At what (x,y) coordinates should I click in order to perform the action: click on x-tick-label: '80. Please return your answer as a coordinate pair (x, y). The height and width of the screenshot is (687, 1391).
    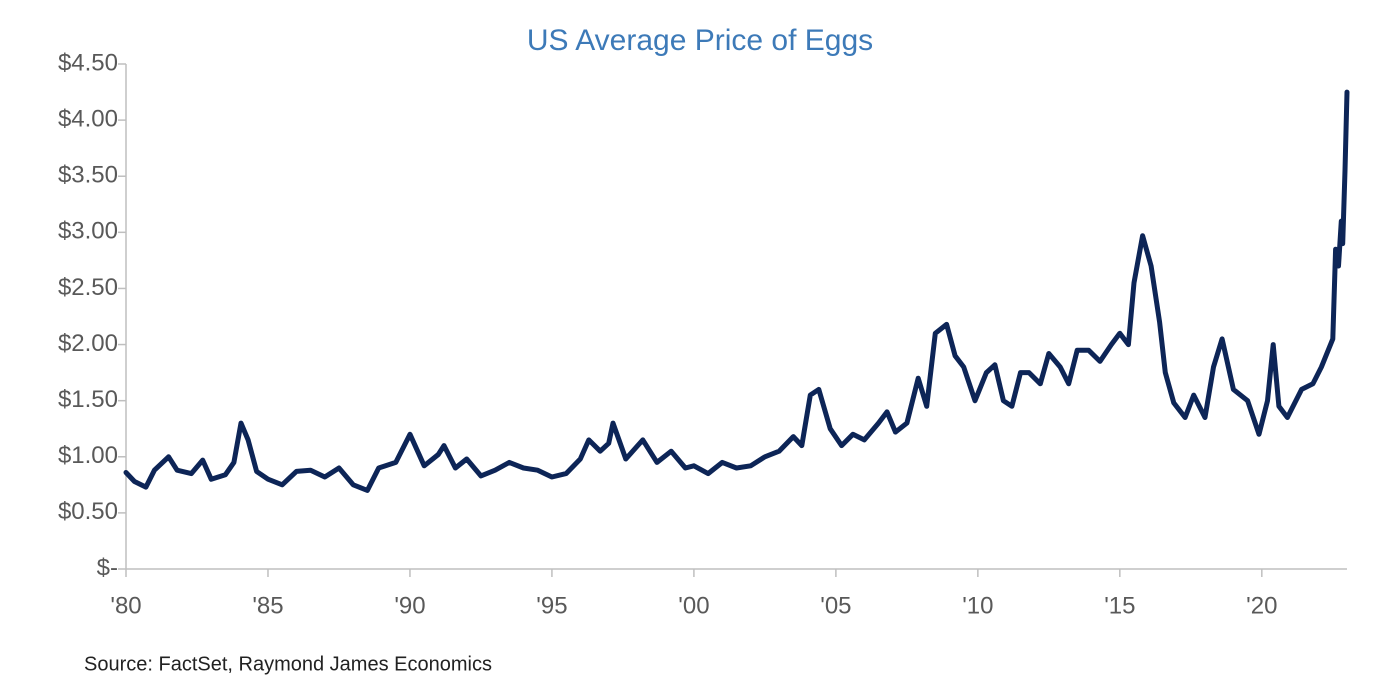
    Looking at the image, I should click on (125, 605).